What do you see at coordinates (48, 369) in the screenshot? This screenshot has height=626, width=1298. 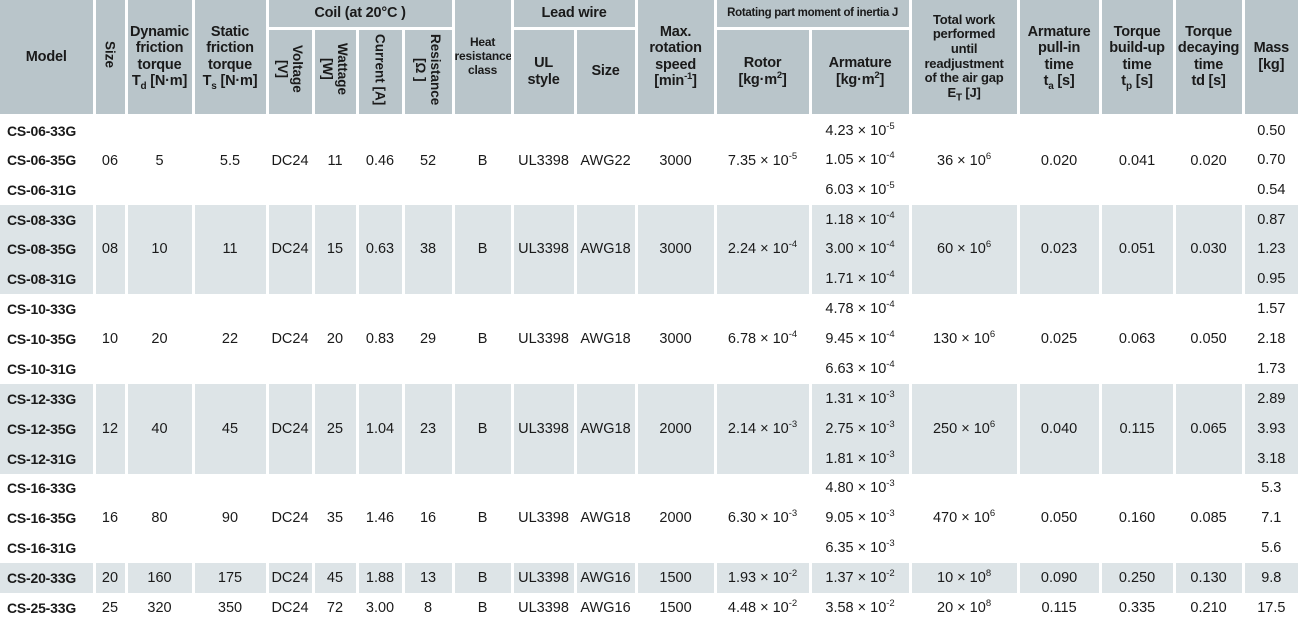 I see `cell-model: CS-10-31G` at bounding box center [48, 369].